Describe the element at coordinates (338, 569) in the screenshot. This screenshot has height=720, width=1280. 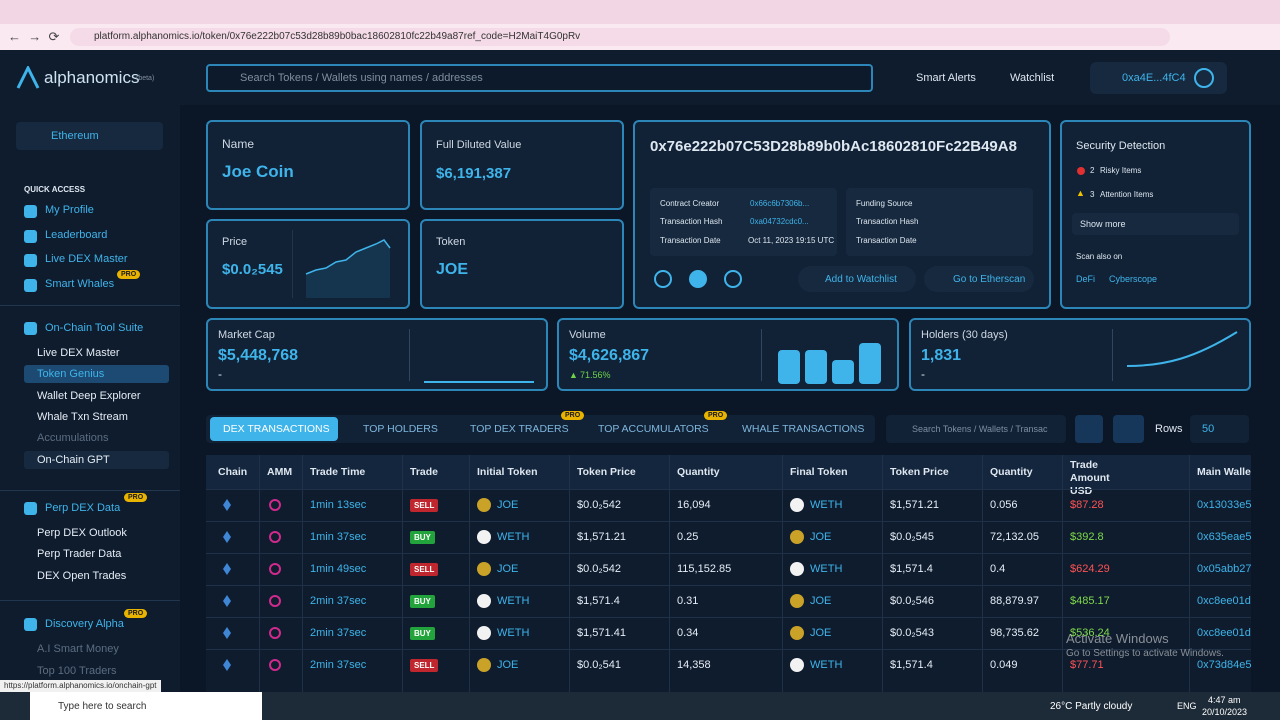
I see `rows: 1min 49sec` at that location.